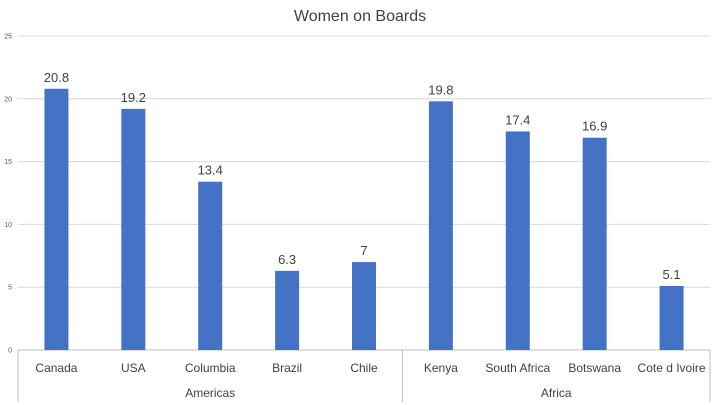  I want to click on group-label: Americas, so click(210, 393).